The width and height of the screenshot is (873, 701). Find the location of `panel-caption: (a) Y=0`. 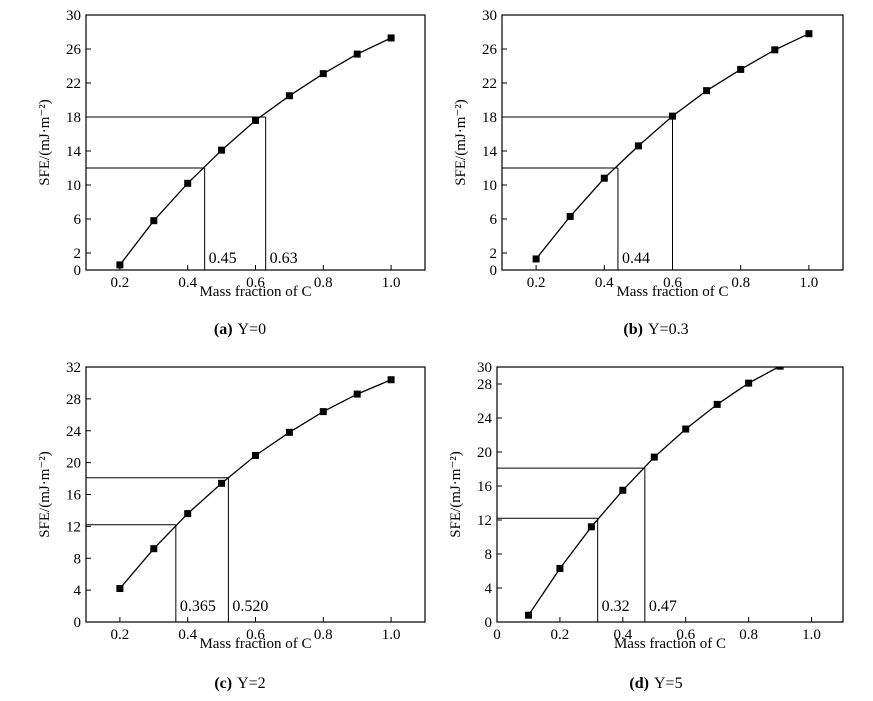

panel-caption: (a) Y=0 is located at coordinates (240, 329).